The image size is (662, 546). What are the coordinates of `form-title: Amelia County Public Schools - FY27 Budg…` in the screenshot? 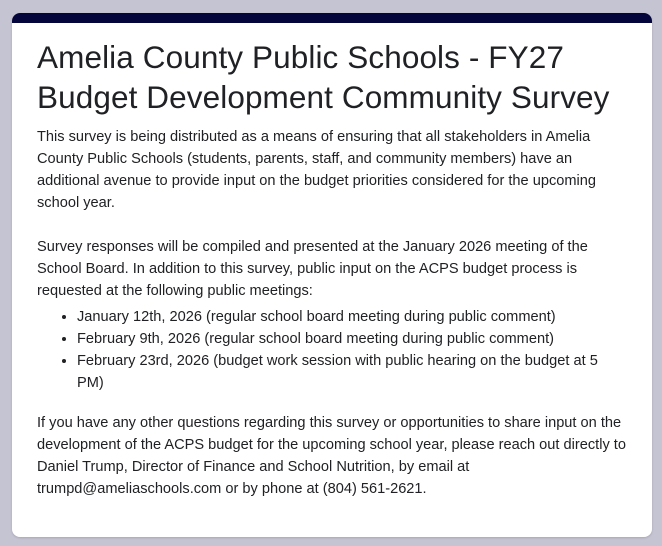 It's located at (323, 77).